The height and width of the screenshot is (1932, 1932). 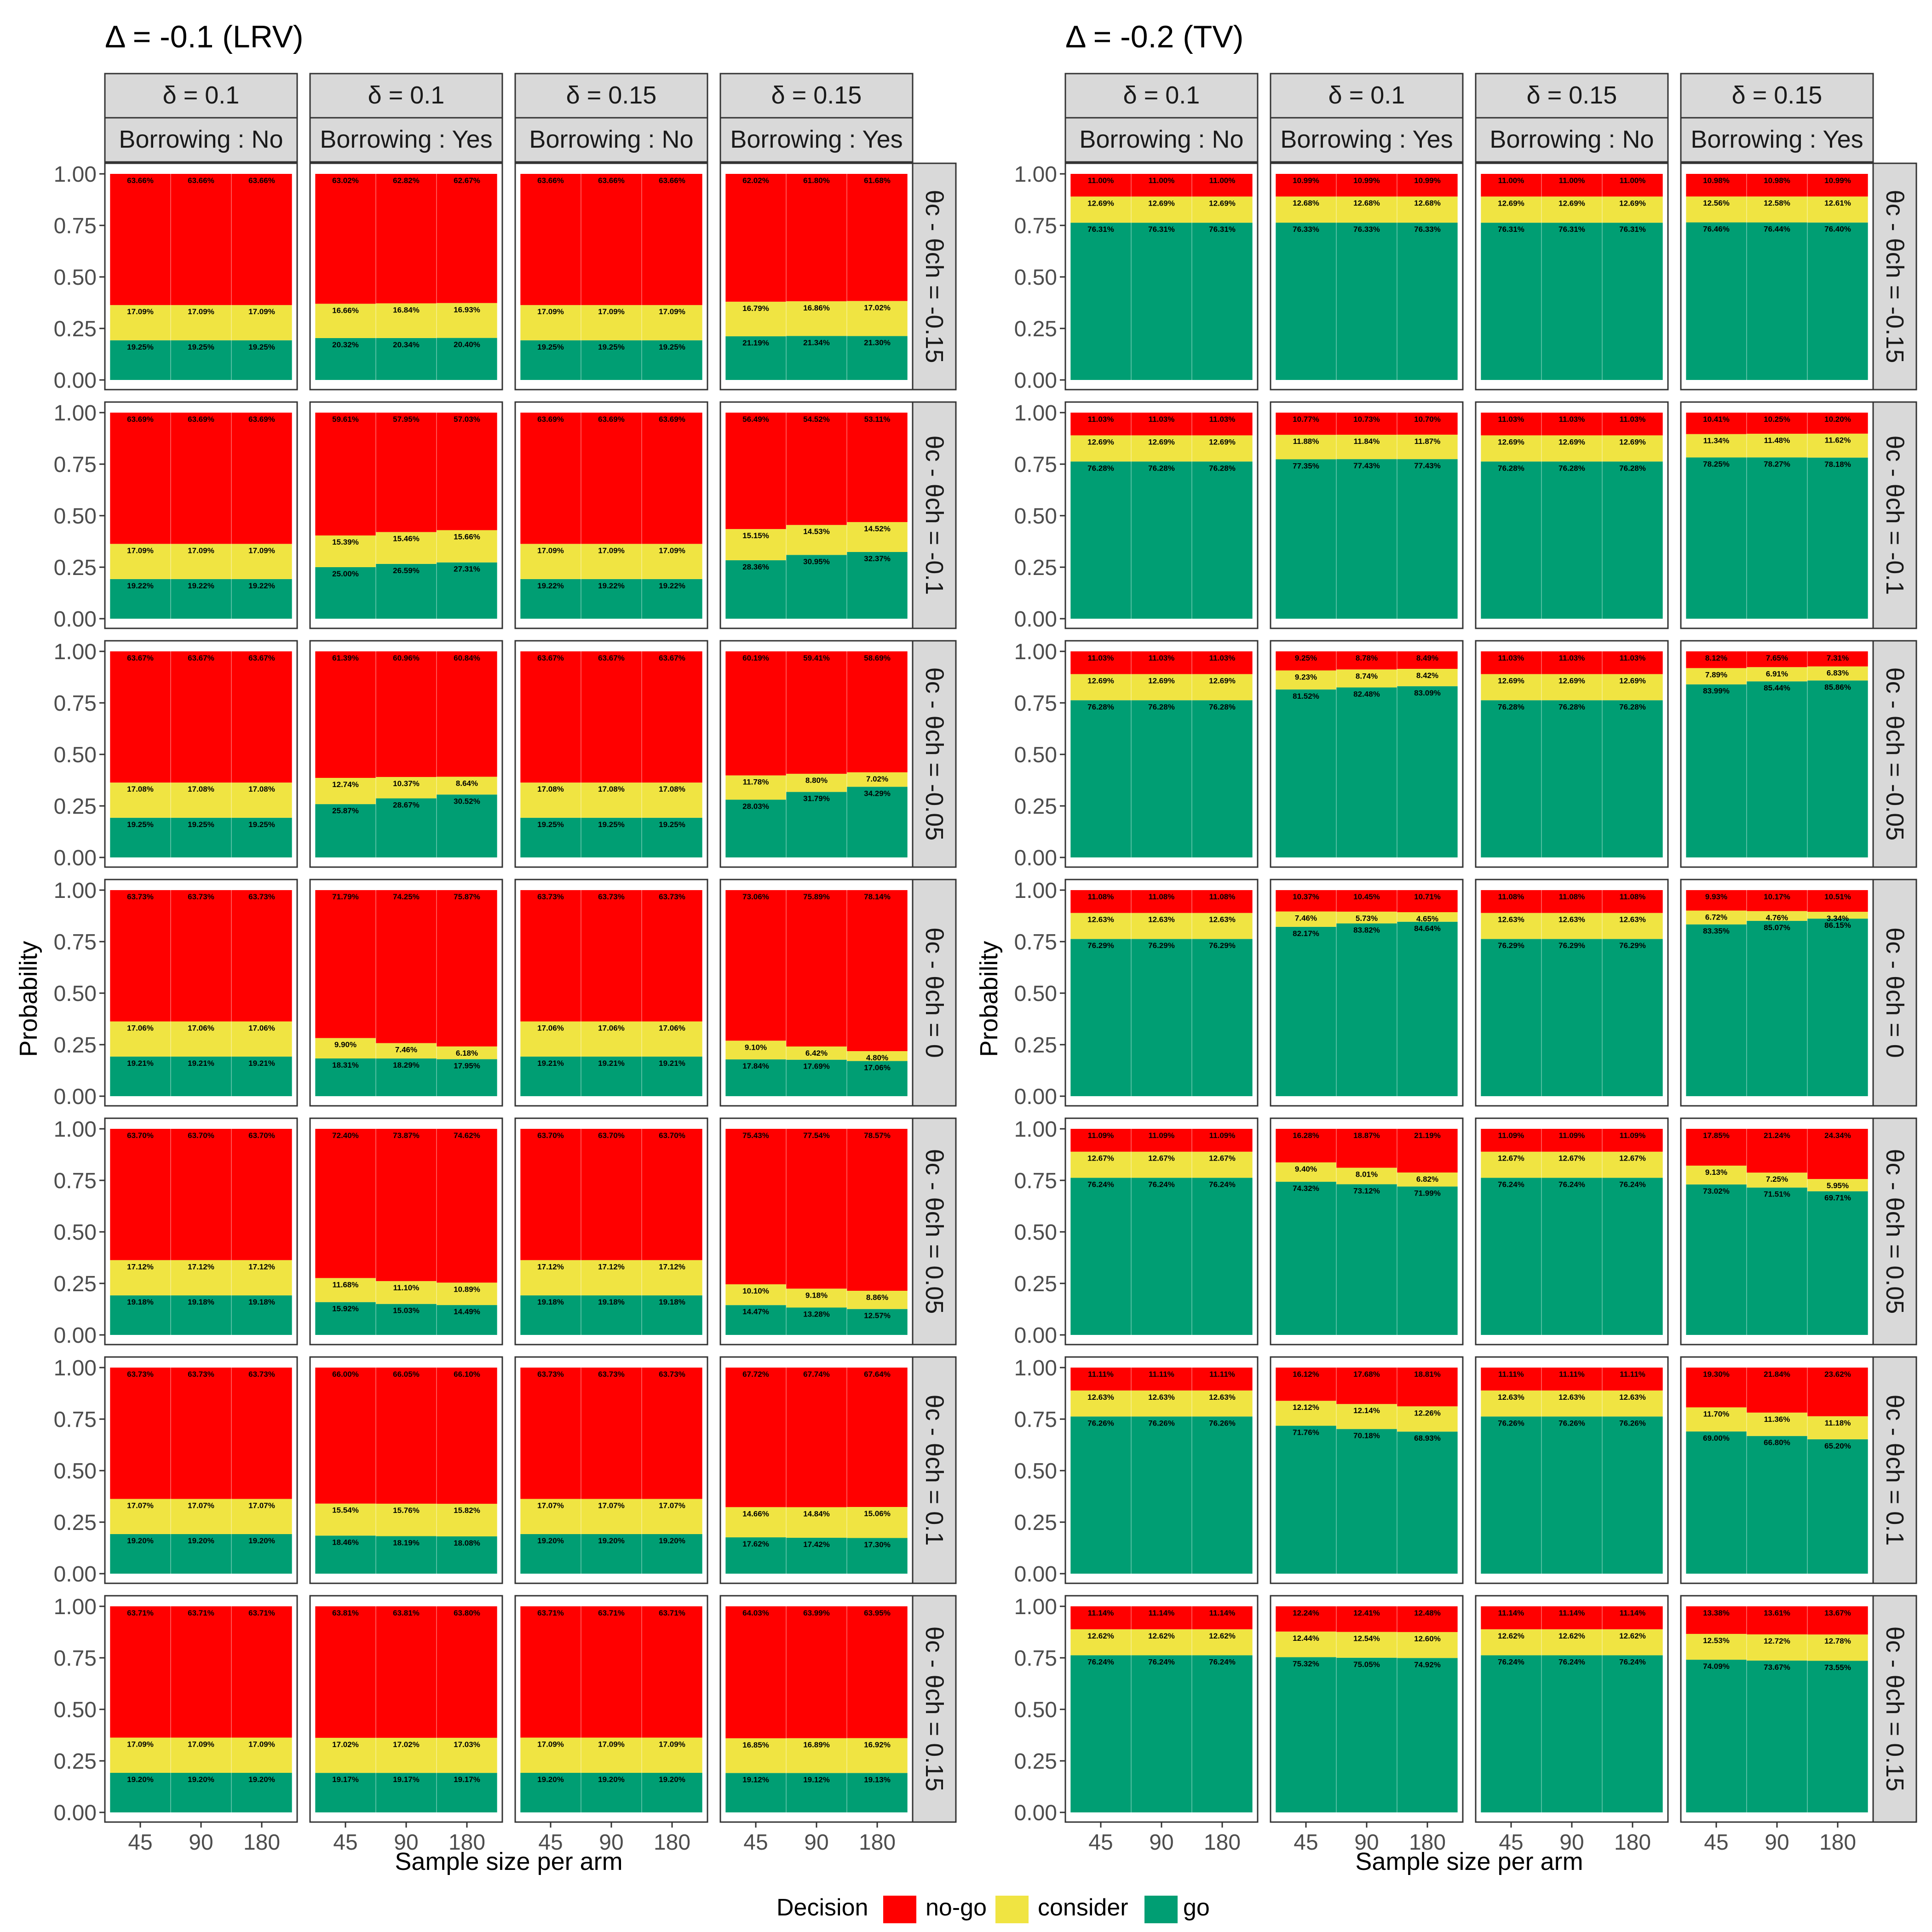 I want to click on data-label-no-go: 63.67%, so click(x=261, y=658).